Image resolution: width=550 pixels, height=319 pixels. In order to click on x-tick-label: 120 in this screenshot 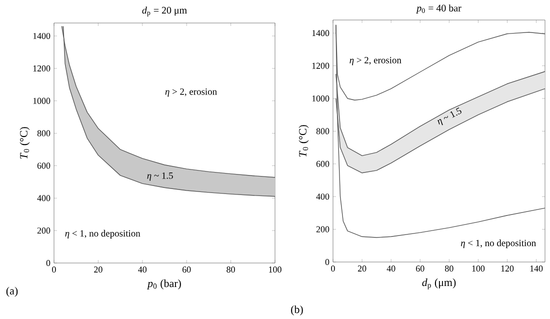, I will do `click(507, 269)`.